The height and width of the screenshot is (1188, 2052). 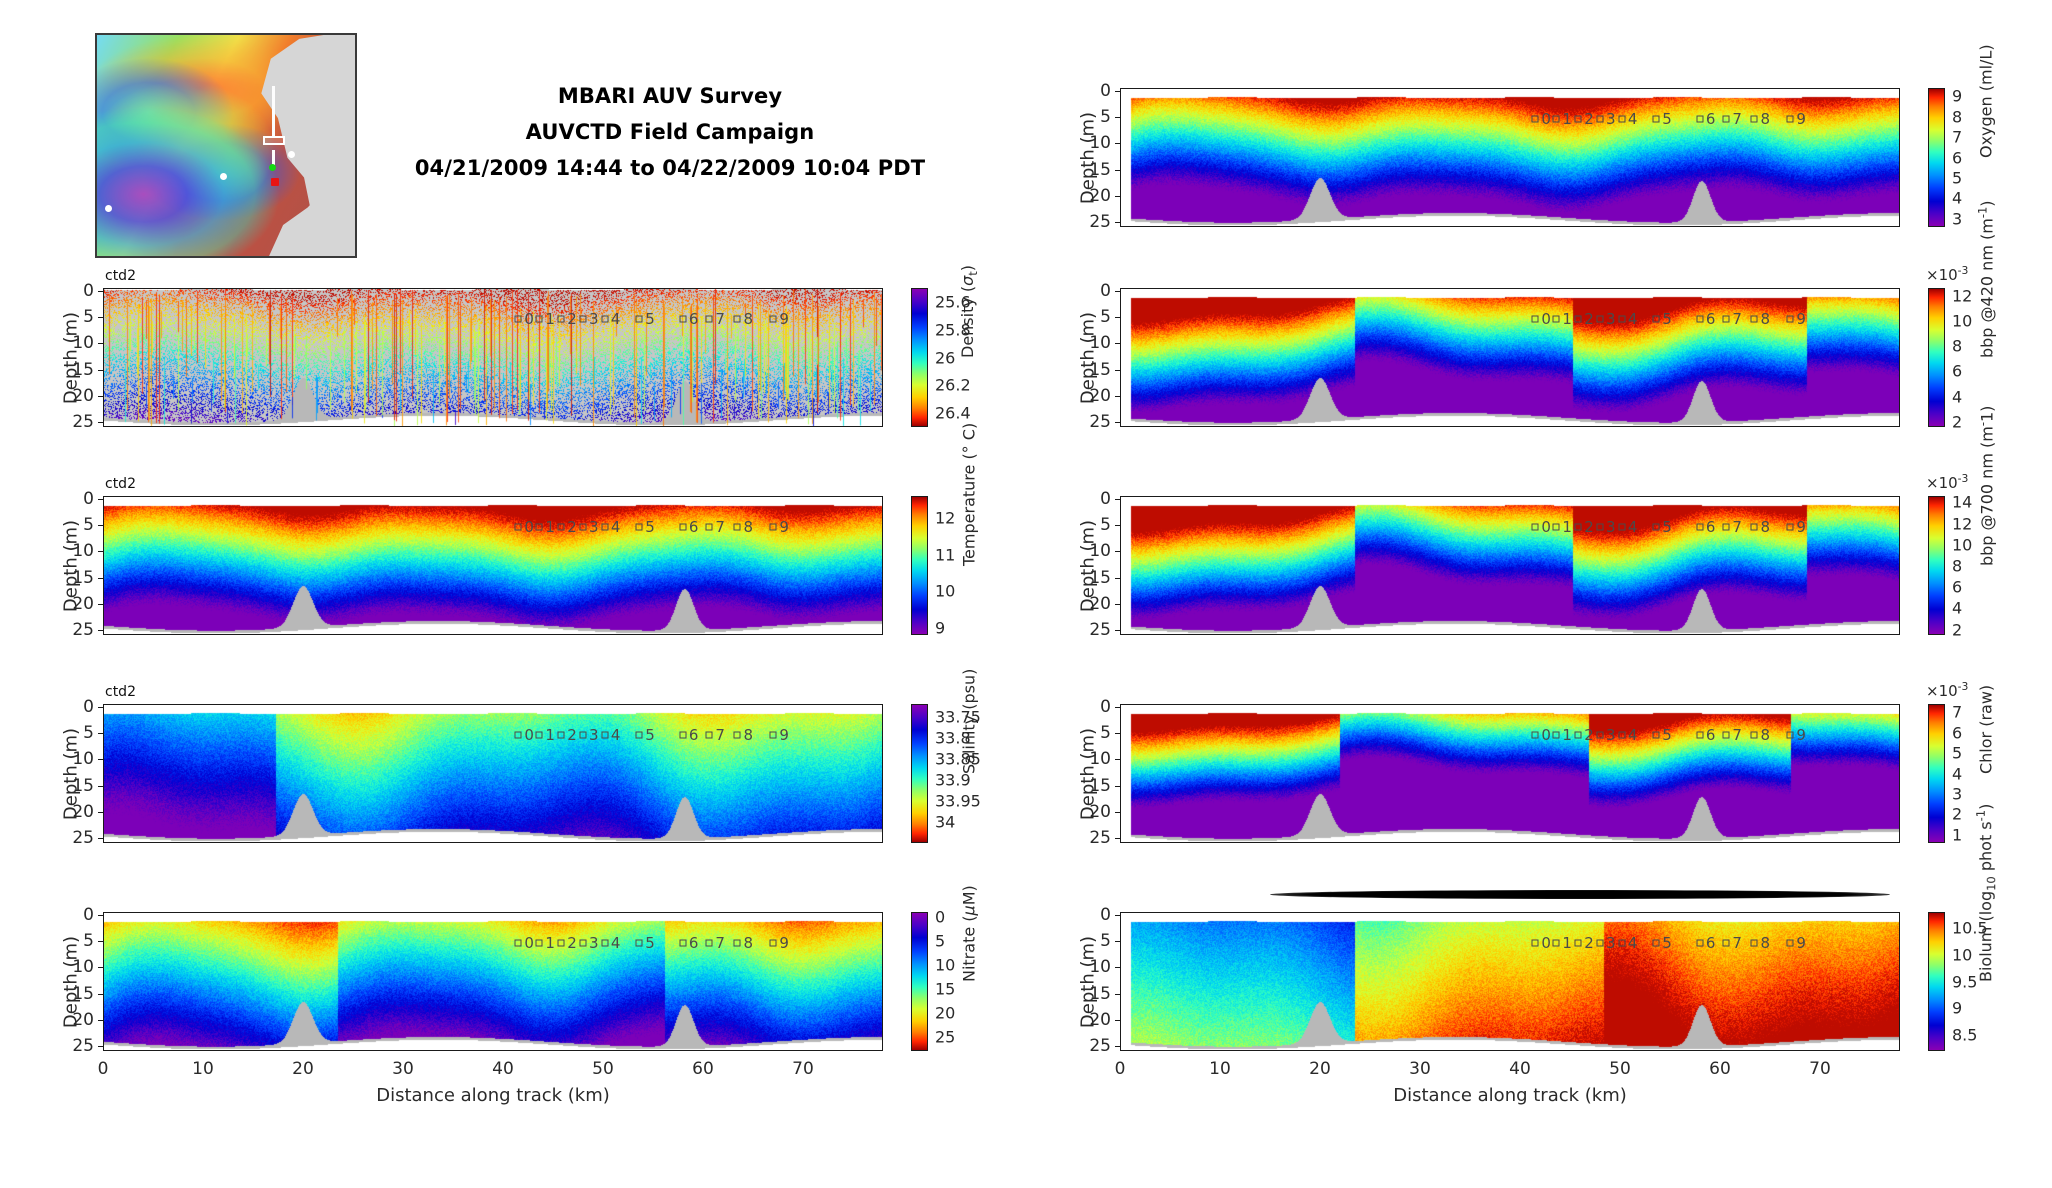 What do you see at coordinates (940, 628) in the screenshot?
I see `colorbar-tick-temperature-9: 9` at bounding box center [940, 628].